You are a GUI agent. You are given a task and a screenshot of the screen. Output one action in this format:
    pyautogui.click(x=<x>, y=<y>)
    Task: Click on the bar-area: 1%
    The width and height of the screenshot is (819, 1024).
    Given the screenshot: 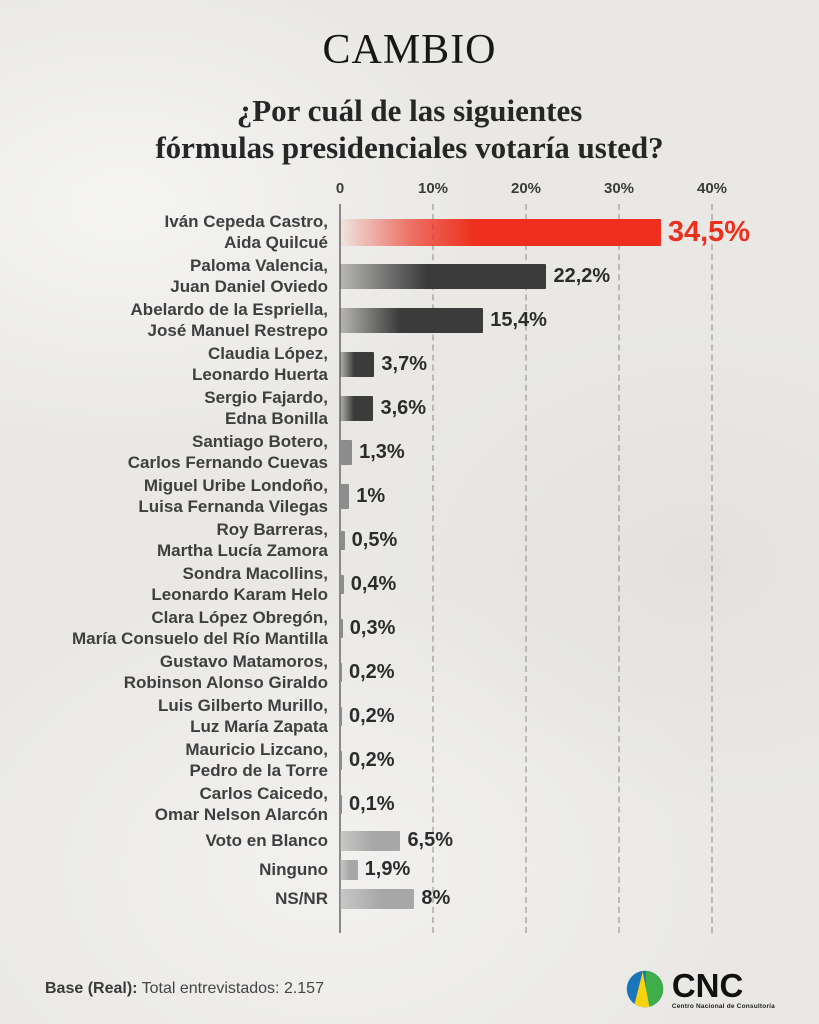 What is the action you would take?
    pyautogui.click(x=579, y=496)
    